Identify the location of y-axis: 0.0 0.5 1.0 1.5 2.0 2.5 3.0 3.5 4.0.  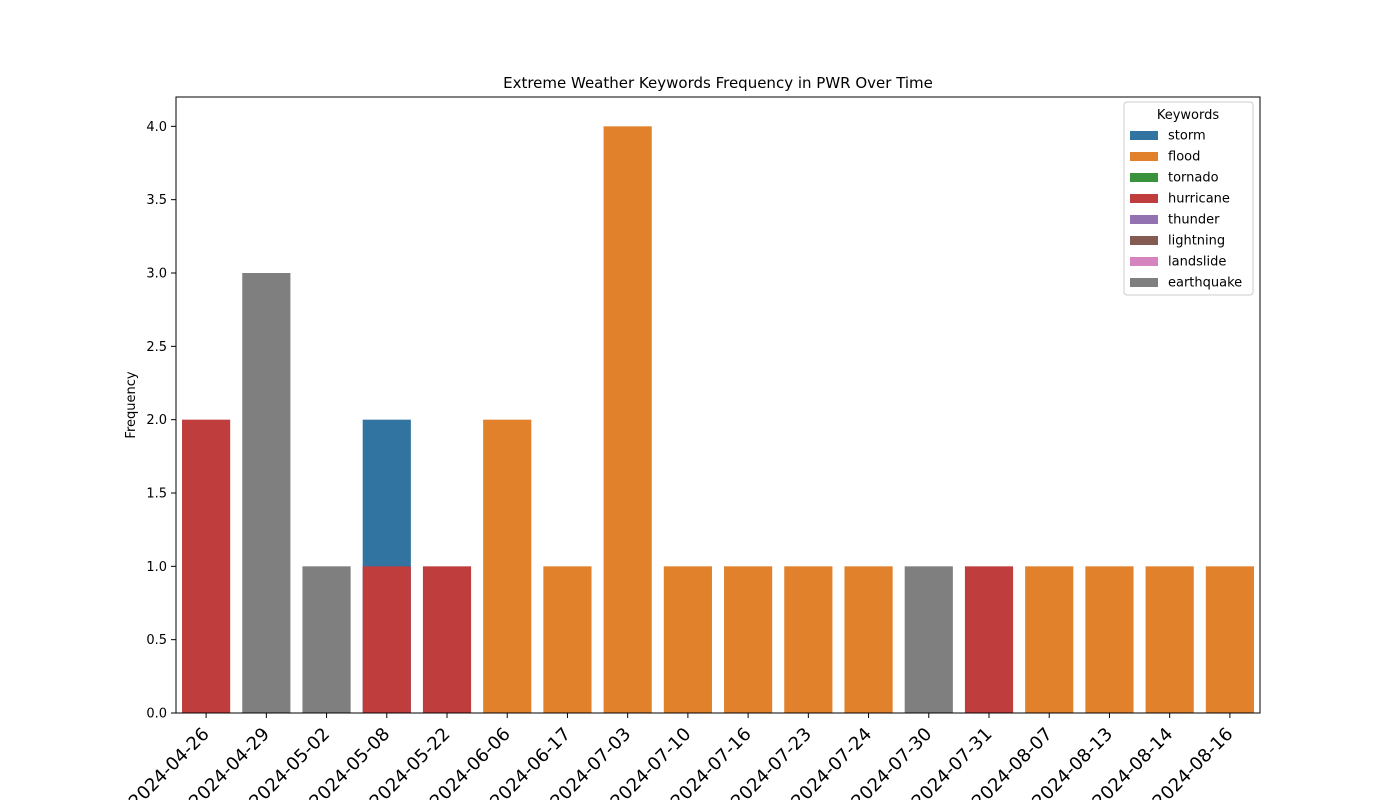
(161, 421).